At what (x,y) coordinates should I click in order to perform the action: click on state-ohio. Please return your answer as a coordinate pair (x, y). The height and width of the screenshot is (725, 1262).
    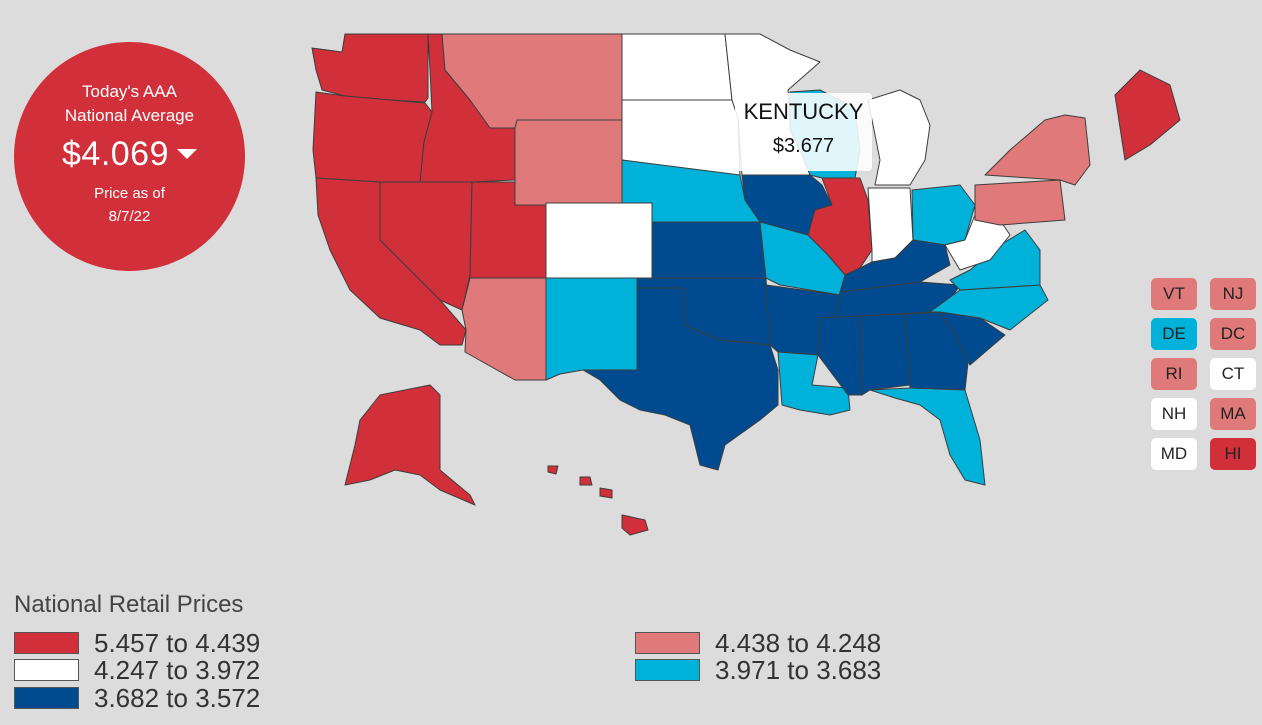
    Looking at the image, I should click on (943, 215).